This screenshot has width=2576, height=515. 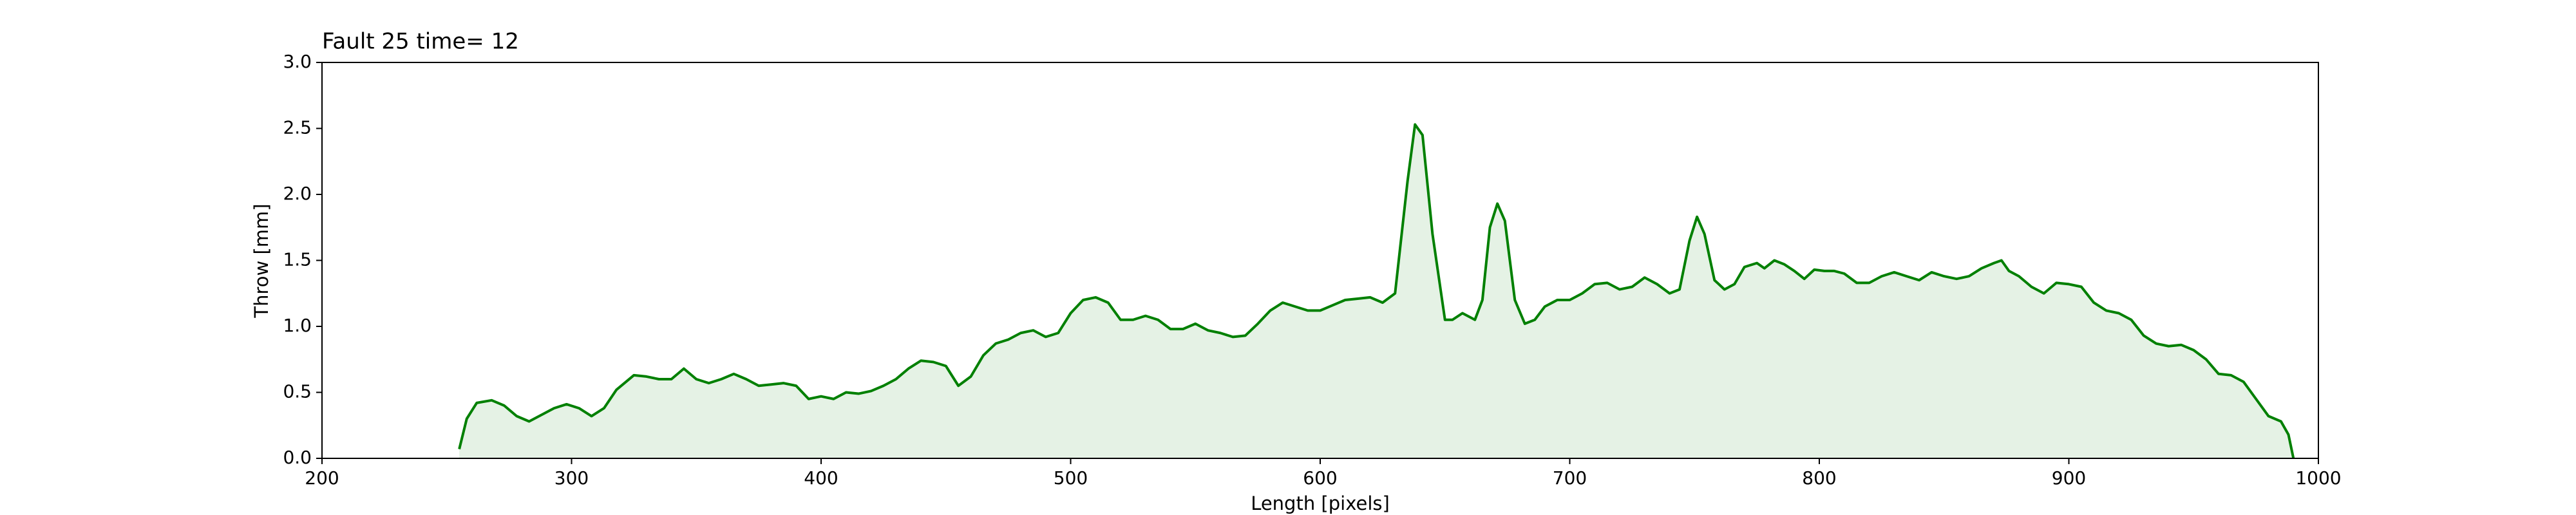 I want to click on x-axis-label: Length [pixels], so click(x=1320, y=503).